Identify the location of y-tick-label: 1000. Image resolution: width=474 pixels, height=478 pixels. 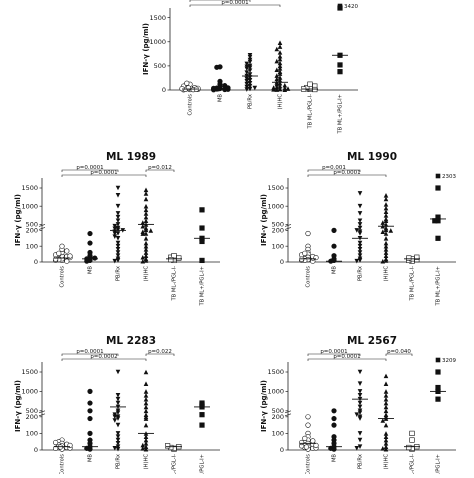
(29, 206).